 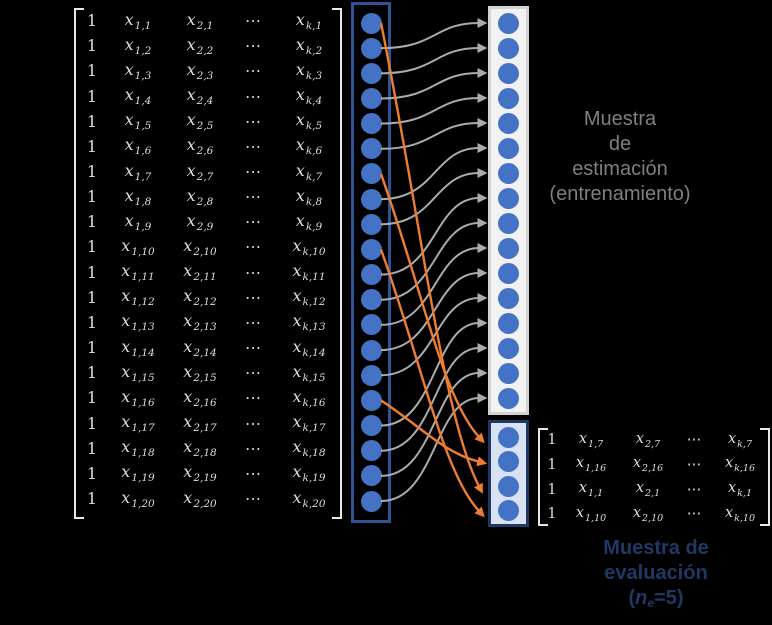 What do you see at coordinates (739, 490) in the screenshot?
I see `matrix-cell: xk,1` at bounding box center [739, 490].